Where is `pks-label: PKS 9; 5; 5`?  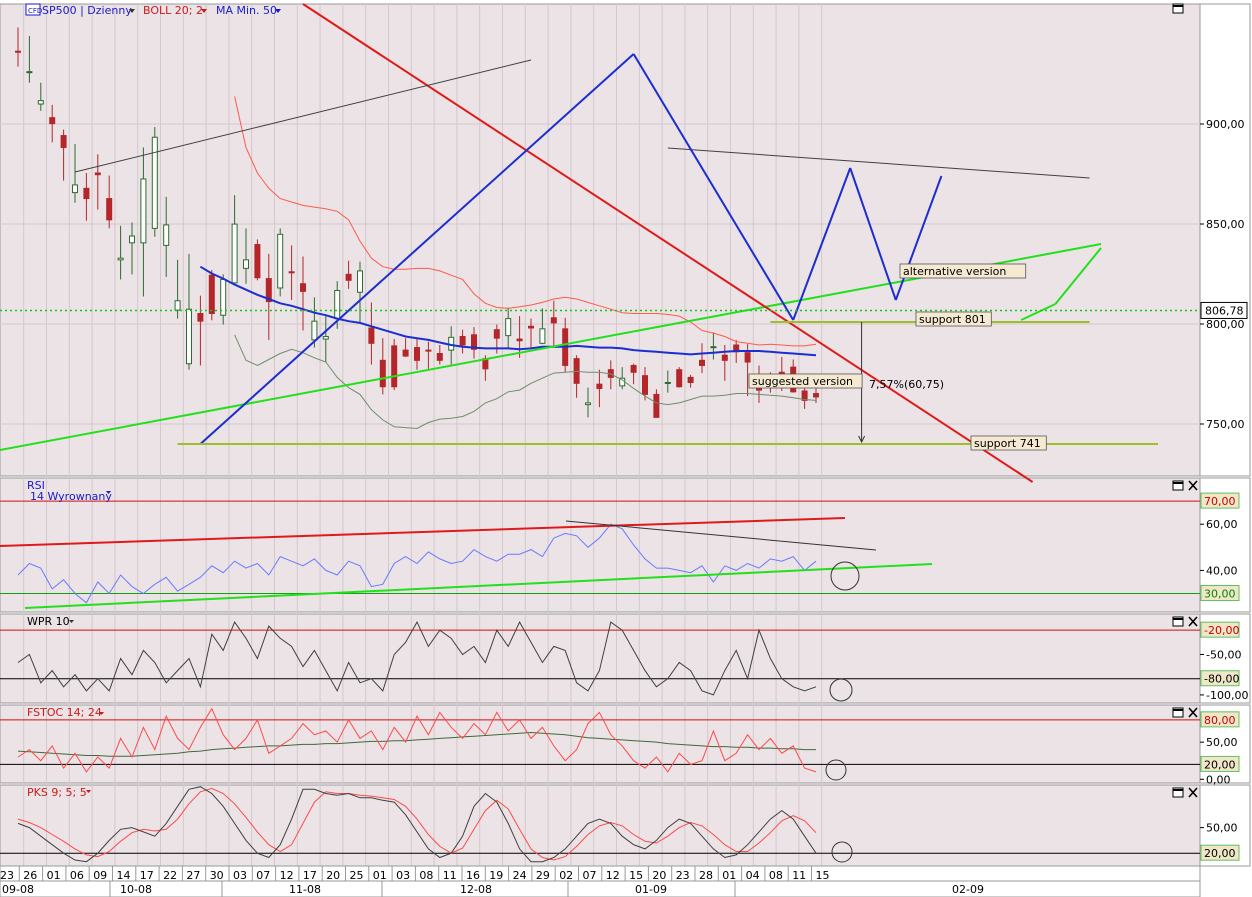 pks-label: PKS 9; 5; 5 is located at coordinates (57, 792).